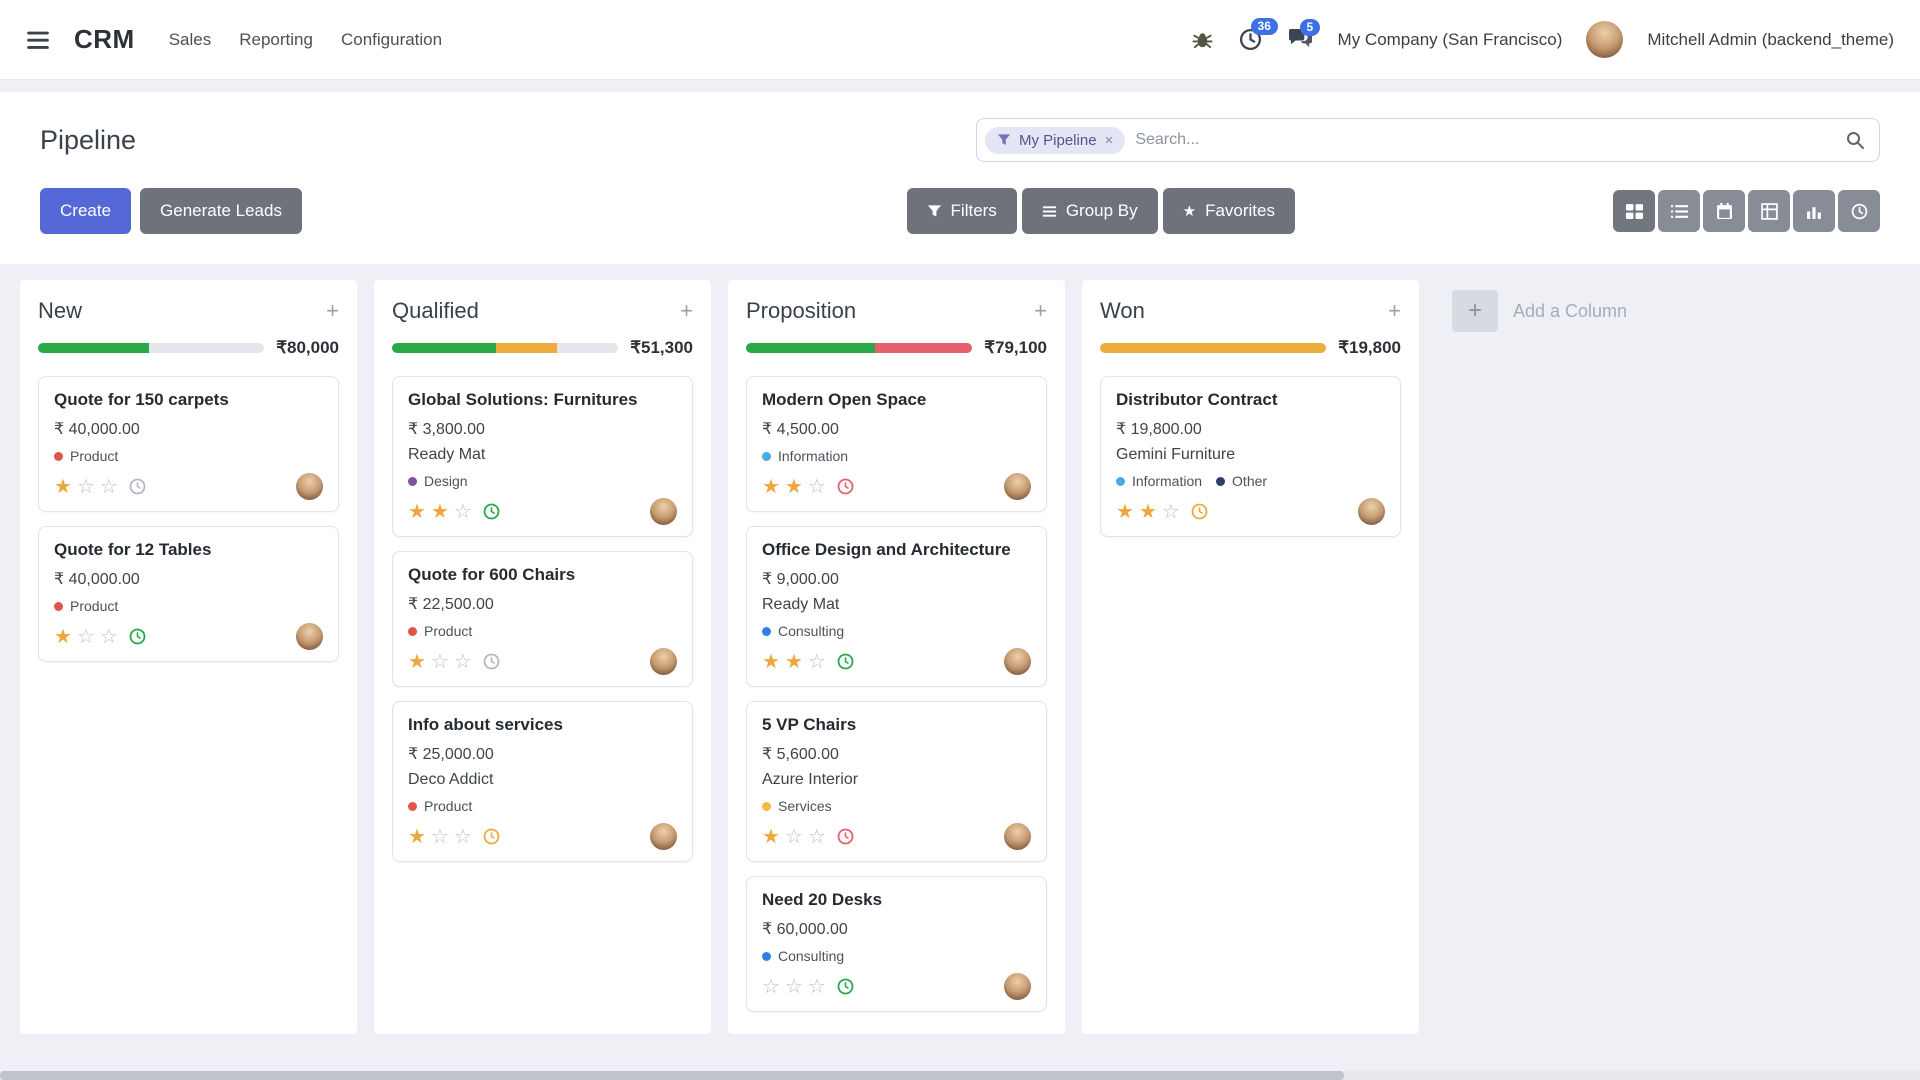  What do you see at coordinates (1369, 347) in the screenshot?
I see `column-total: ₹19,800` at bounding box center [1369, 347].